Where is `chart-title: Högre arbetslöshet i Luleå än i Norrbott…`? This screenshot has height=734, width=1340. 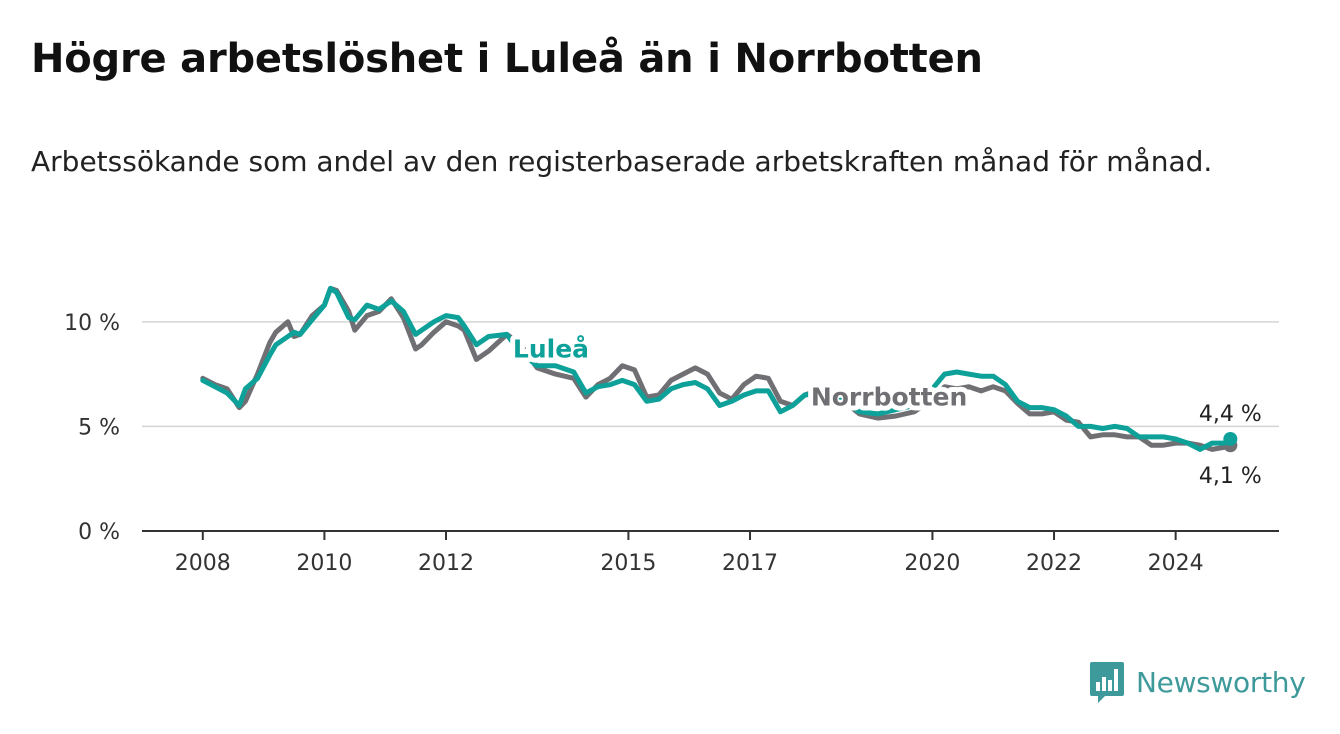
chart-title: Högre arbetslöshet i Luleå än i Norrbott… is located at coordinates (507, 59).